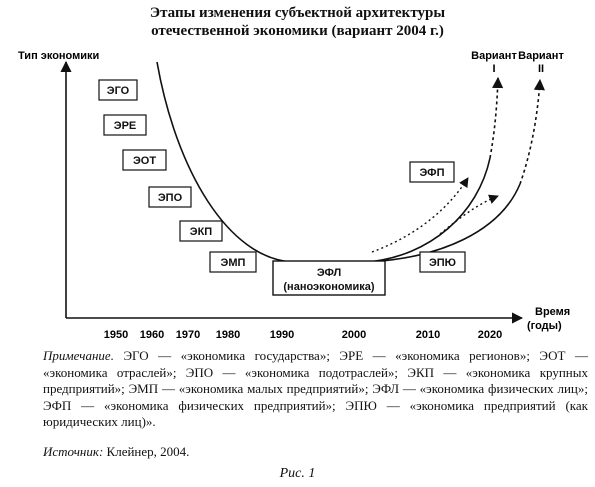 The height and width of the screenshot is (487, 595). What do you see at coordinates (532, 131) in the screenshot?
I see `variant-2-dashed-tail` at bounding box center [532, 131].